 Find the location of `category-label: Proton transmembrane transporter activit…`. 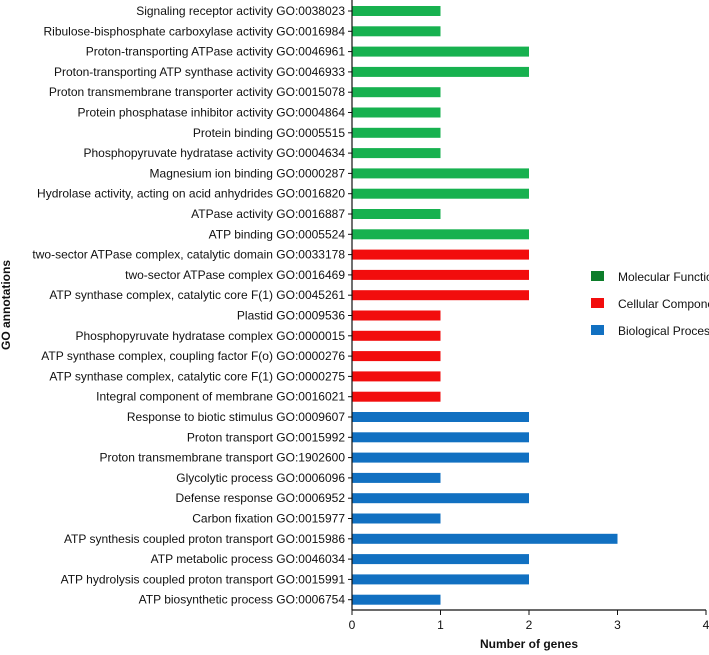

category-label: Proton transmembrane transporter activit… is located at coordinates (197, 92).